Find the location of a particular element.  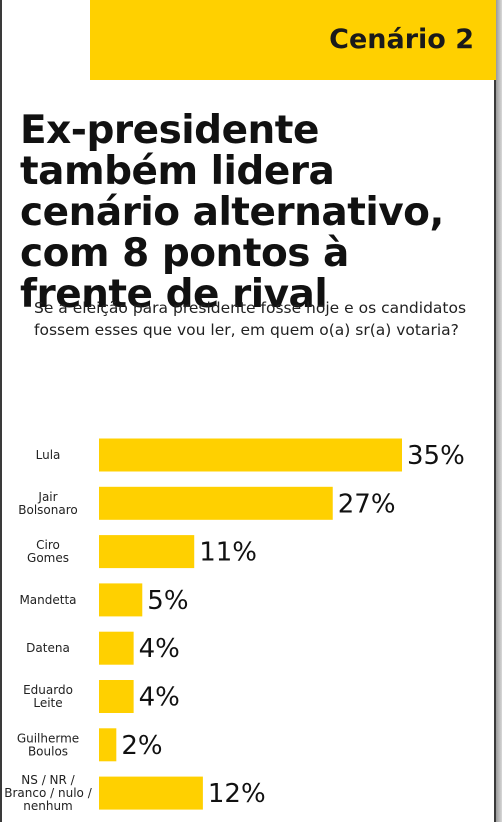

value-label-2: 11% is located at coordinates (228, 553).